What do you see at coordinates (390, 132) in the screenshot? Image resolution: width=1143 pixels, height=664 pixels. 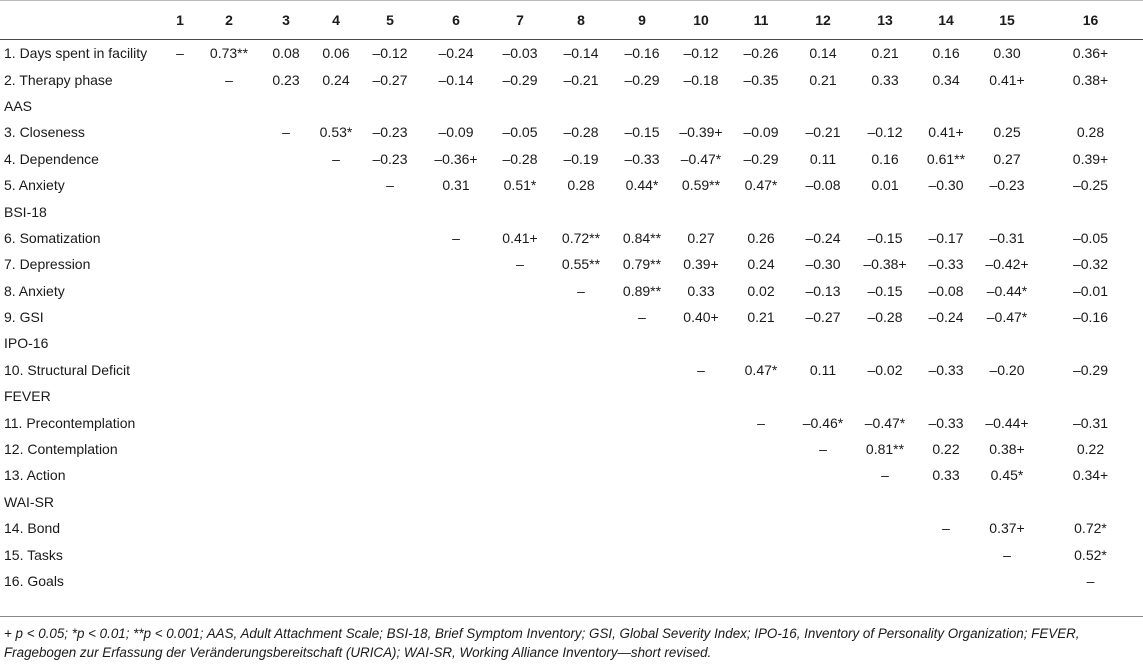 I see `table-cell: –0.23` at bounding box center [390, 132].